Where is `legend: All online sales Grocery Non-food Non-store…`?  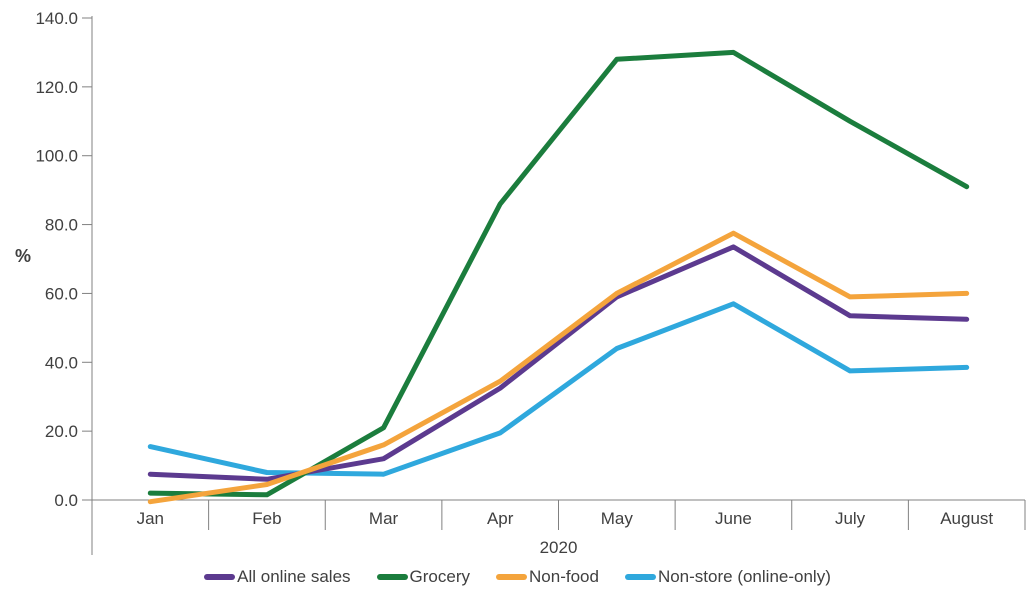
legend: All online sales Grocery Non-food Non-store… is located at coordinates (517, 577).